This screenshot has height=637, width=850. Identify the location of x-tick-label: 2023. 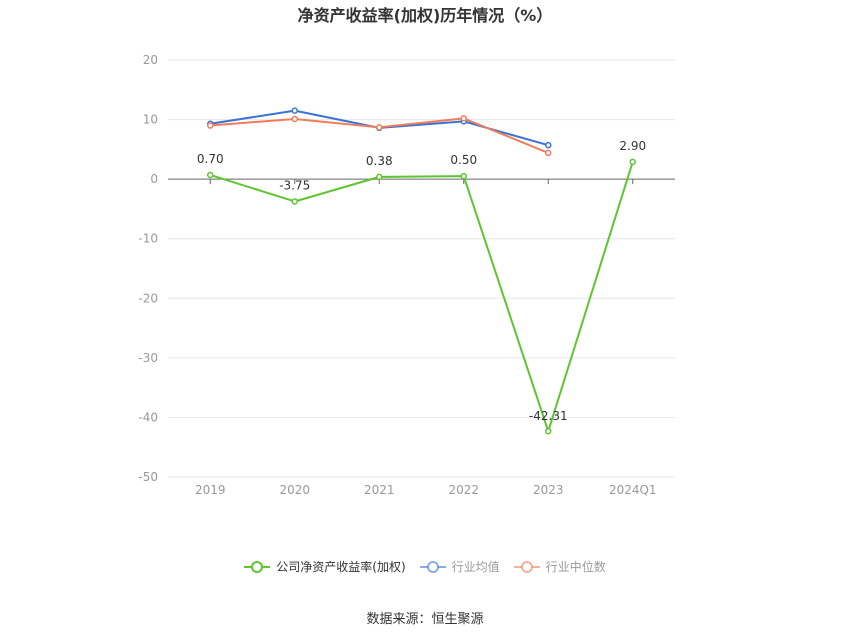
(548, 490).